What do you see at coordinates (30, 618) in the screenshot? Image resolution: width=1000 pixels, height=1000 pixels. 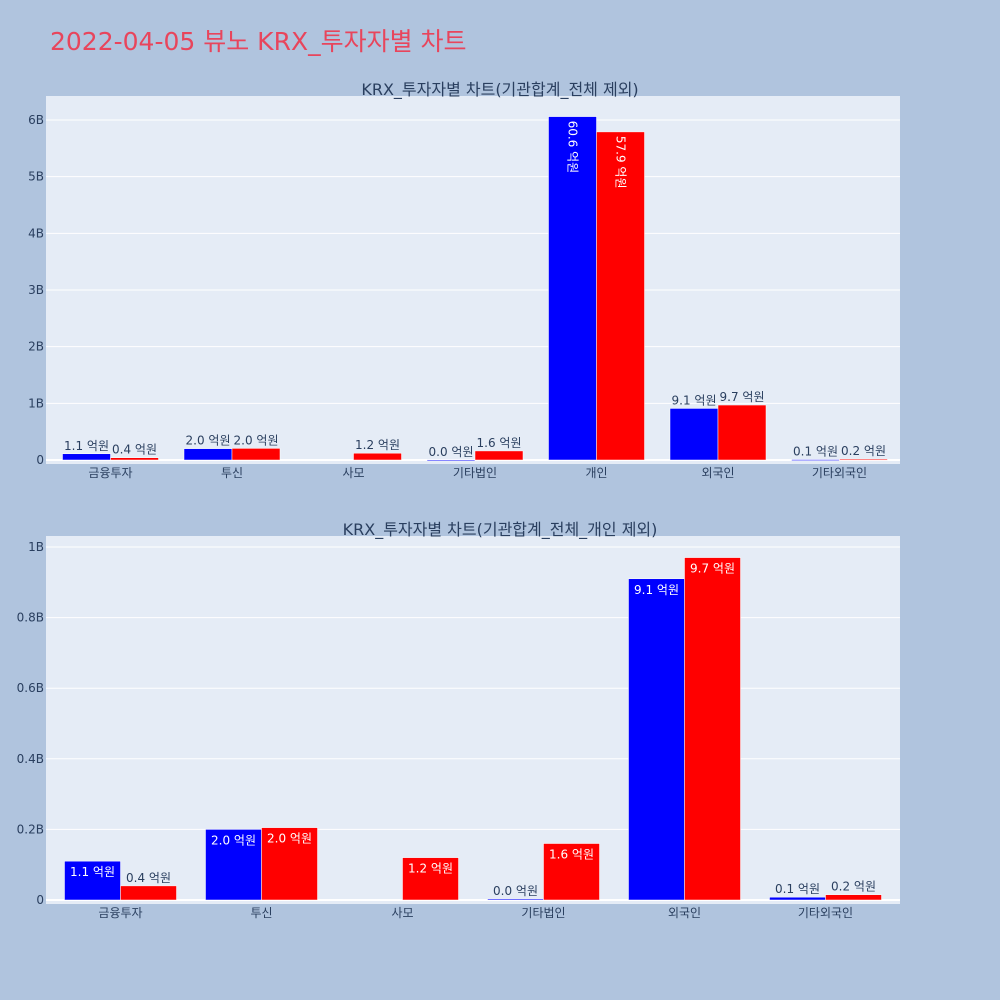 I see `y-tick-label: 0.8B` at bounding box center [30, 618].